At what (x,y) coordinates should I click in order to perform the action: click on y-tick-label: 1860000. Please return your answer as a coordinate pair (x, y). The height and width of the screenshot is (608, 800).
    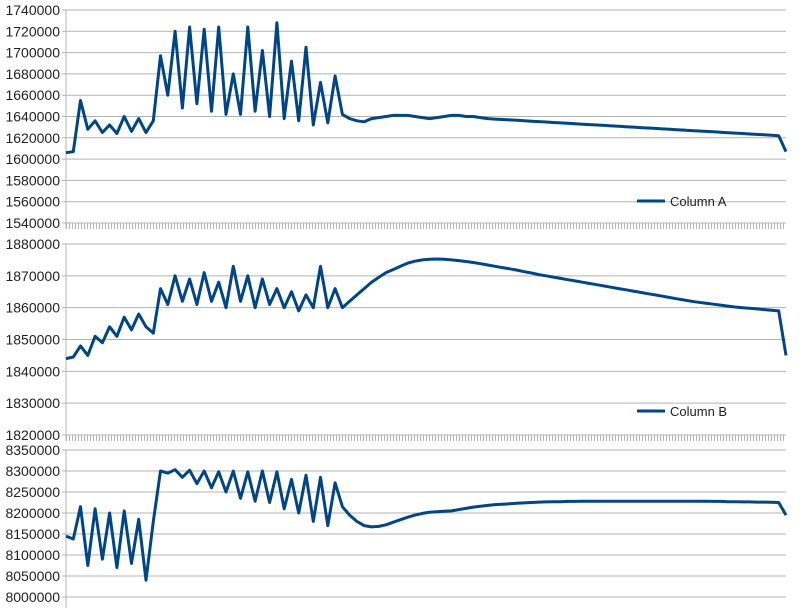
    Looking at the image, I should click on (32, 308).